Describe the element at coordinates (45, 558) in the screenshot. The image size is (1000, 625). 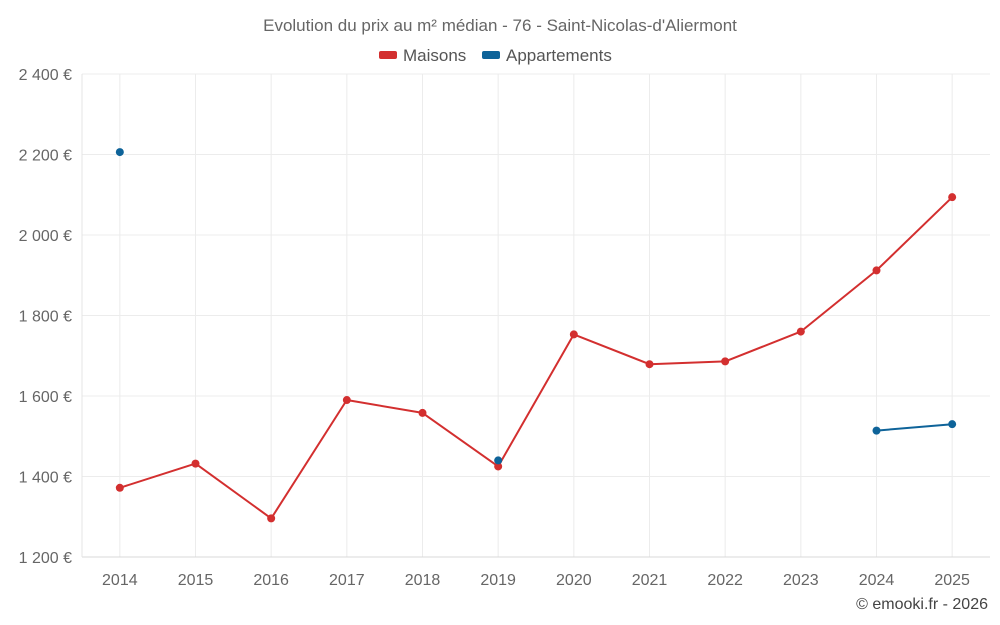
I see `y-tick-label: 1 200 €` at that location.